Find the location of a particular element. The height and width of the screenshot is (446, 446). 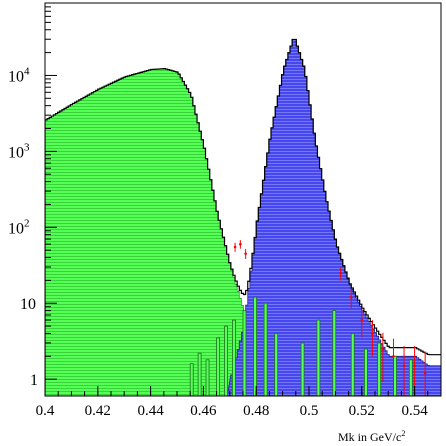

x-tick-label: 0.52 is located at coordinates (362, 411).